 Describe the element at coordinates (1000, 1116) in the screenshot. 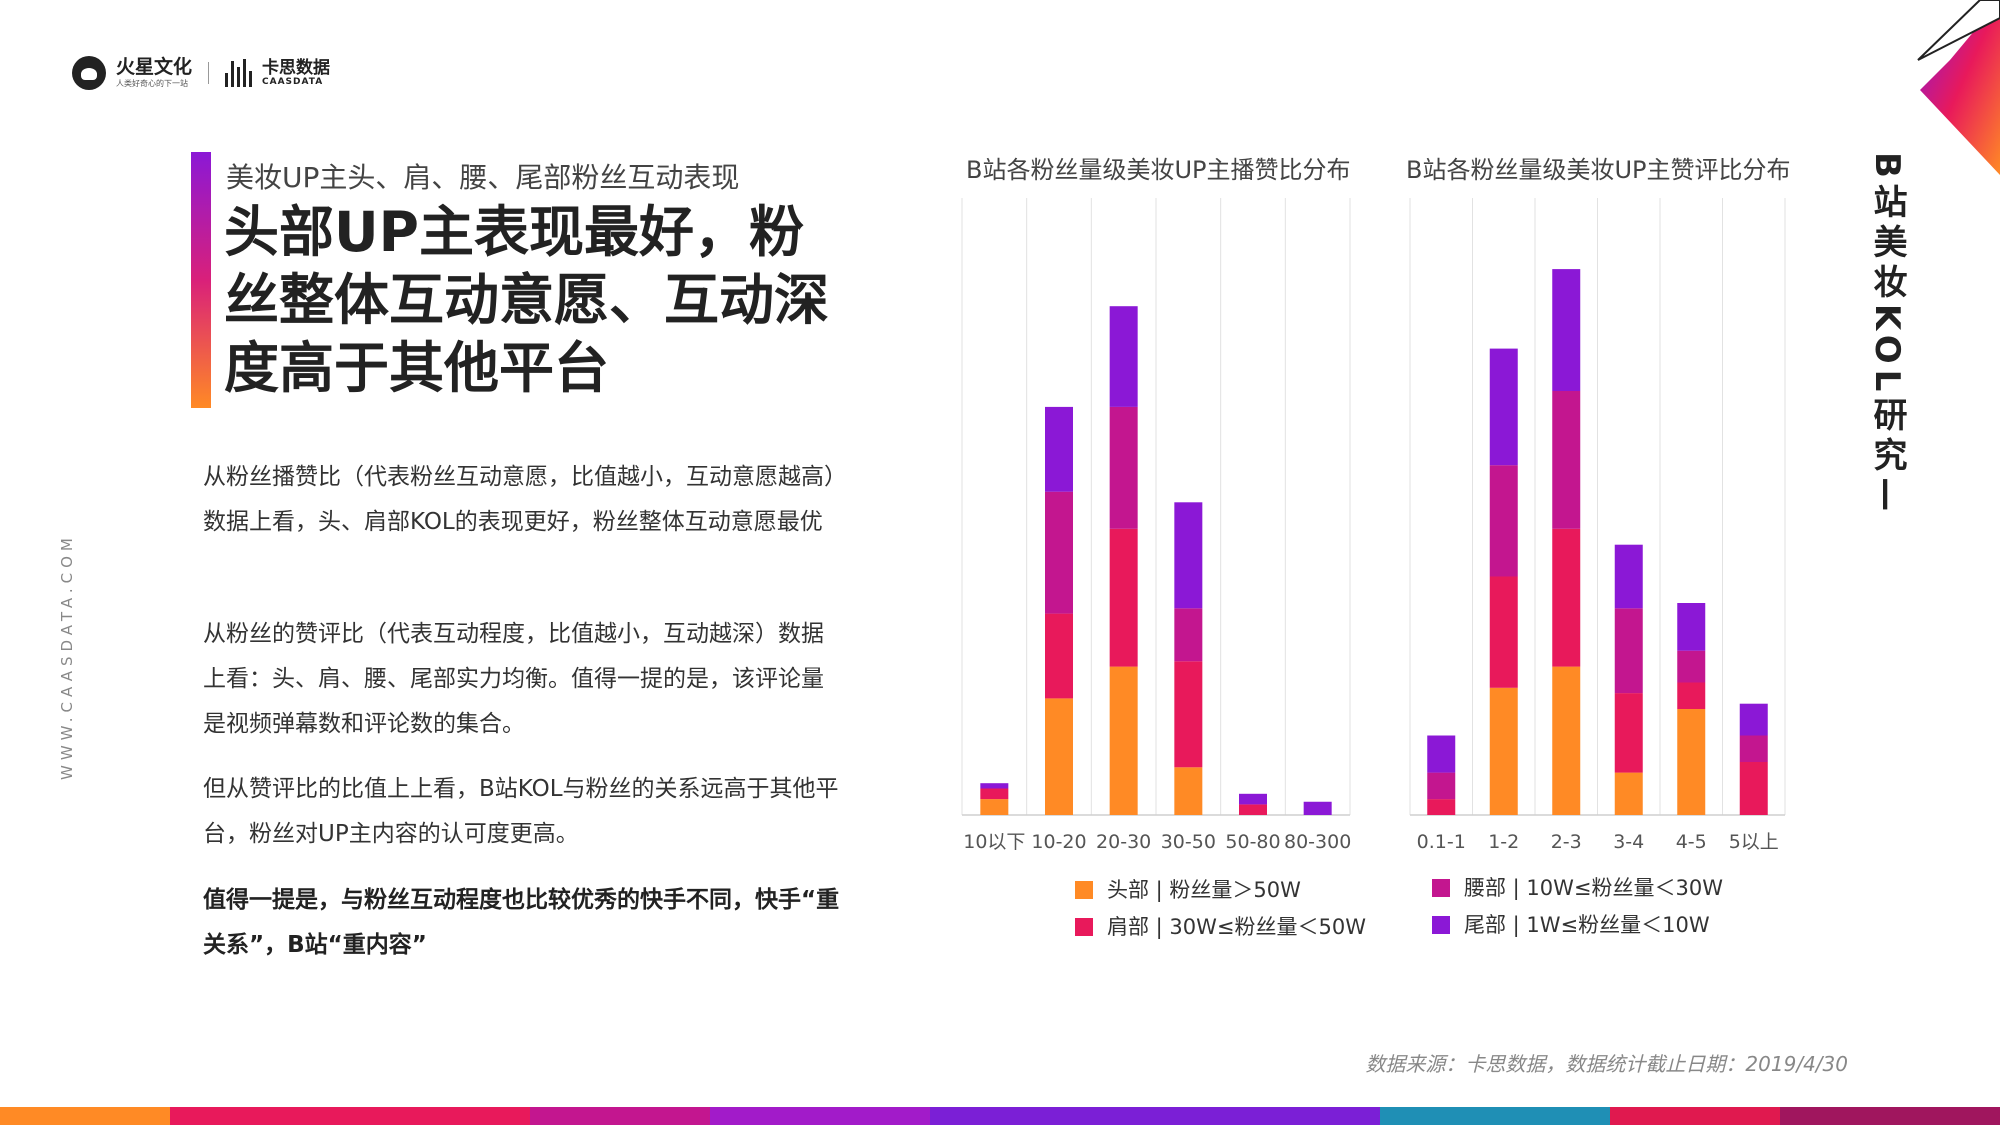

I see `bottom-color-stripe` at that location.